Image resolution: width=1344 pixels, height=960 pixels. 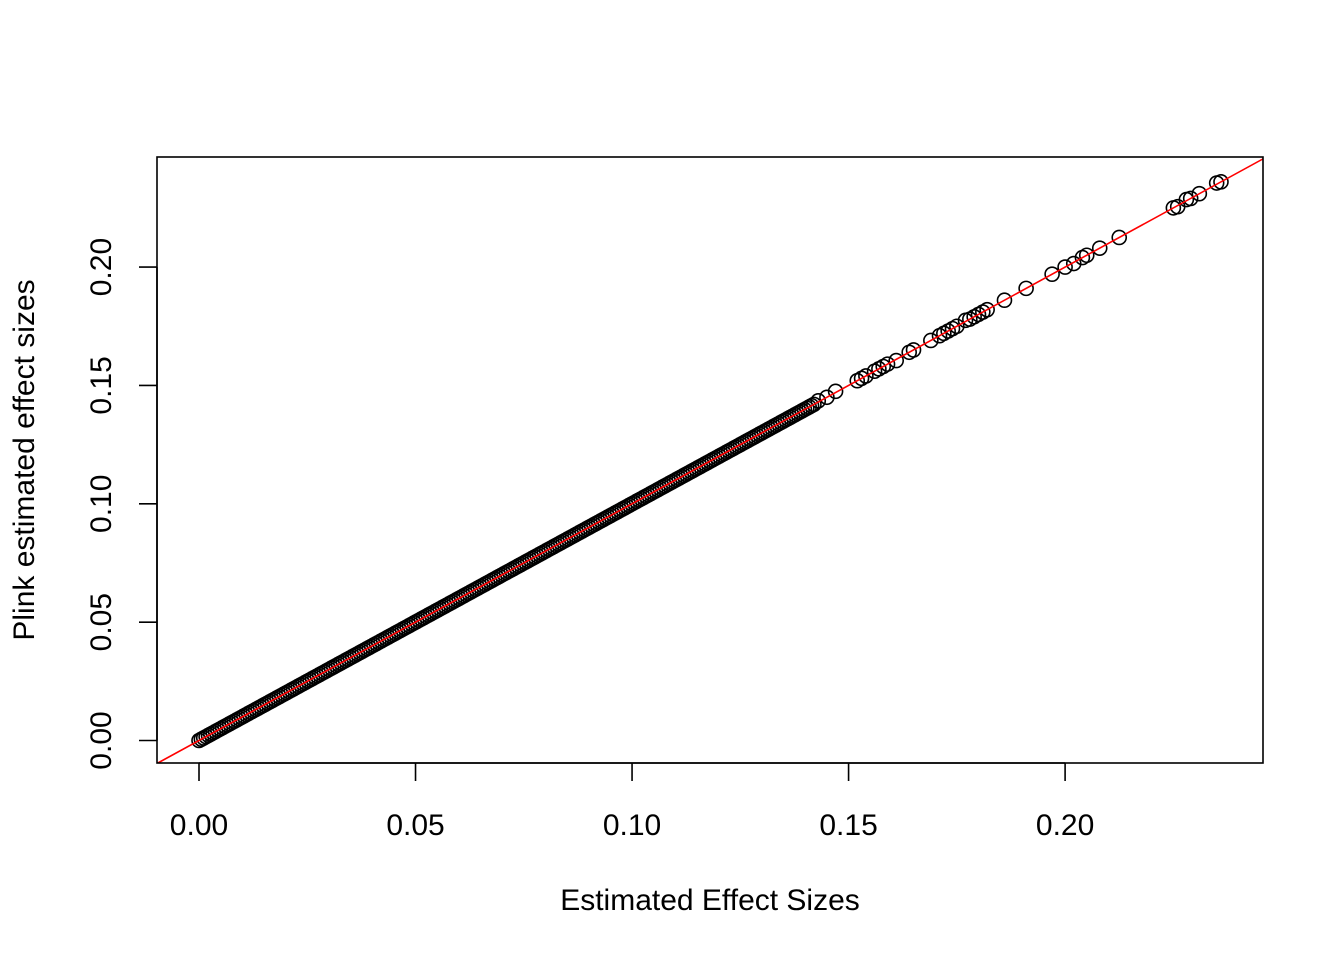 What do you see at coordinates (632, 802) in the screenshot?
I see `x-axis: 0.00 0.05 0.10 0.15 0.20` at bounding box center [632, 802].